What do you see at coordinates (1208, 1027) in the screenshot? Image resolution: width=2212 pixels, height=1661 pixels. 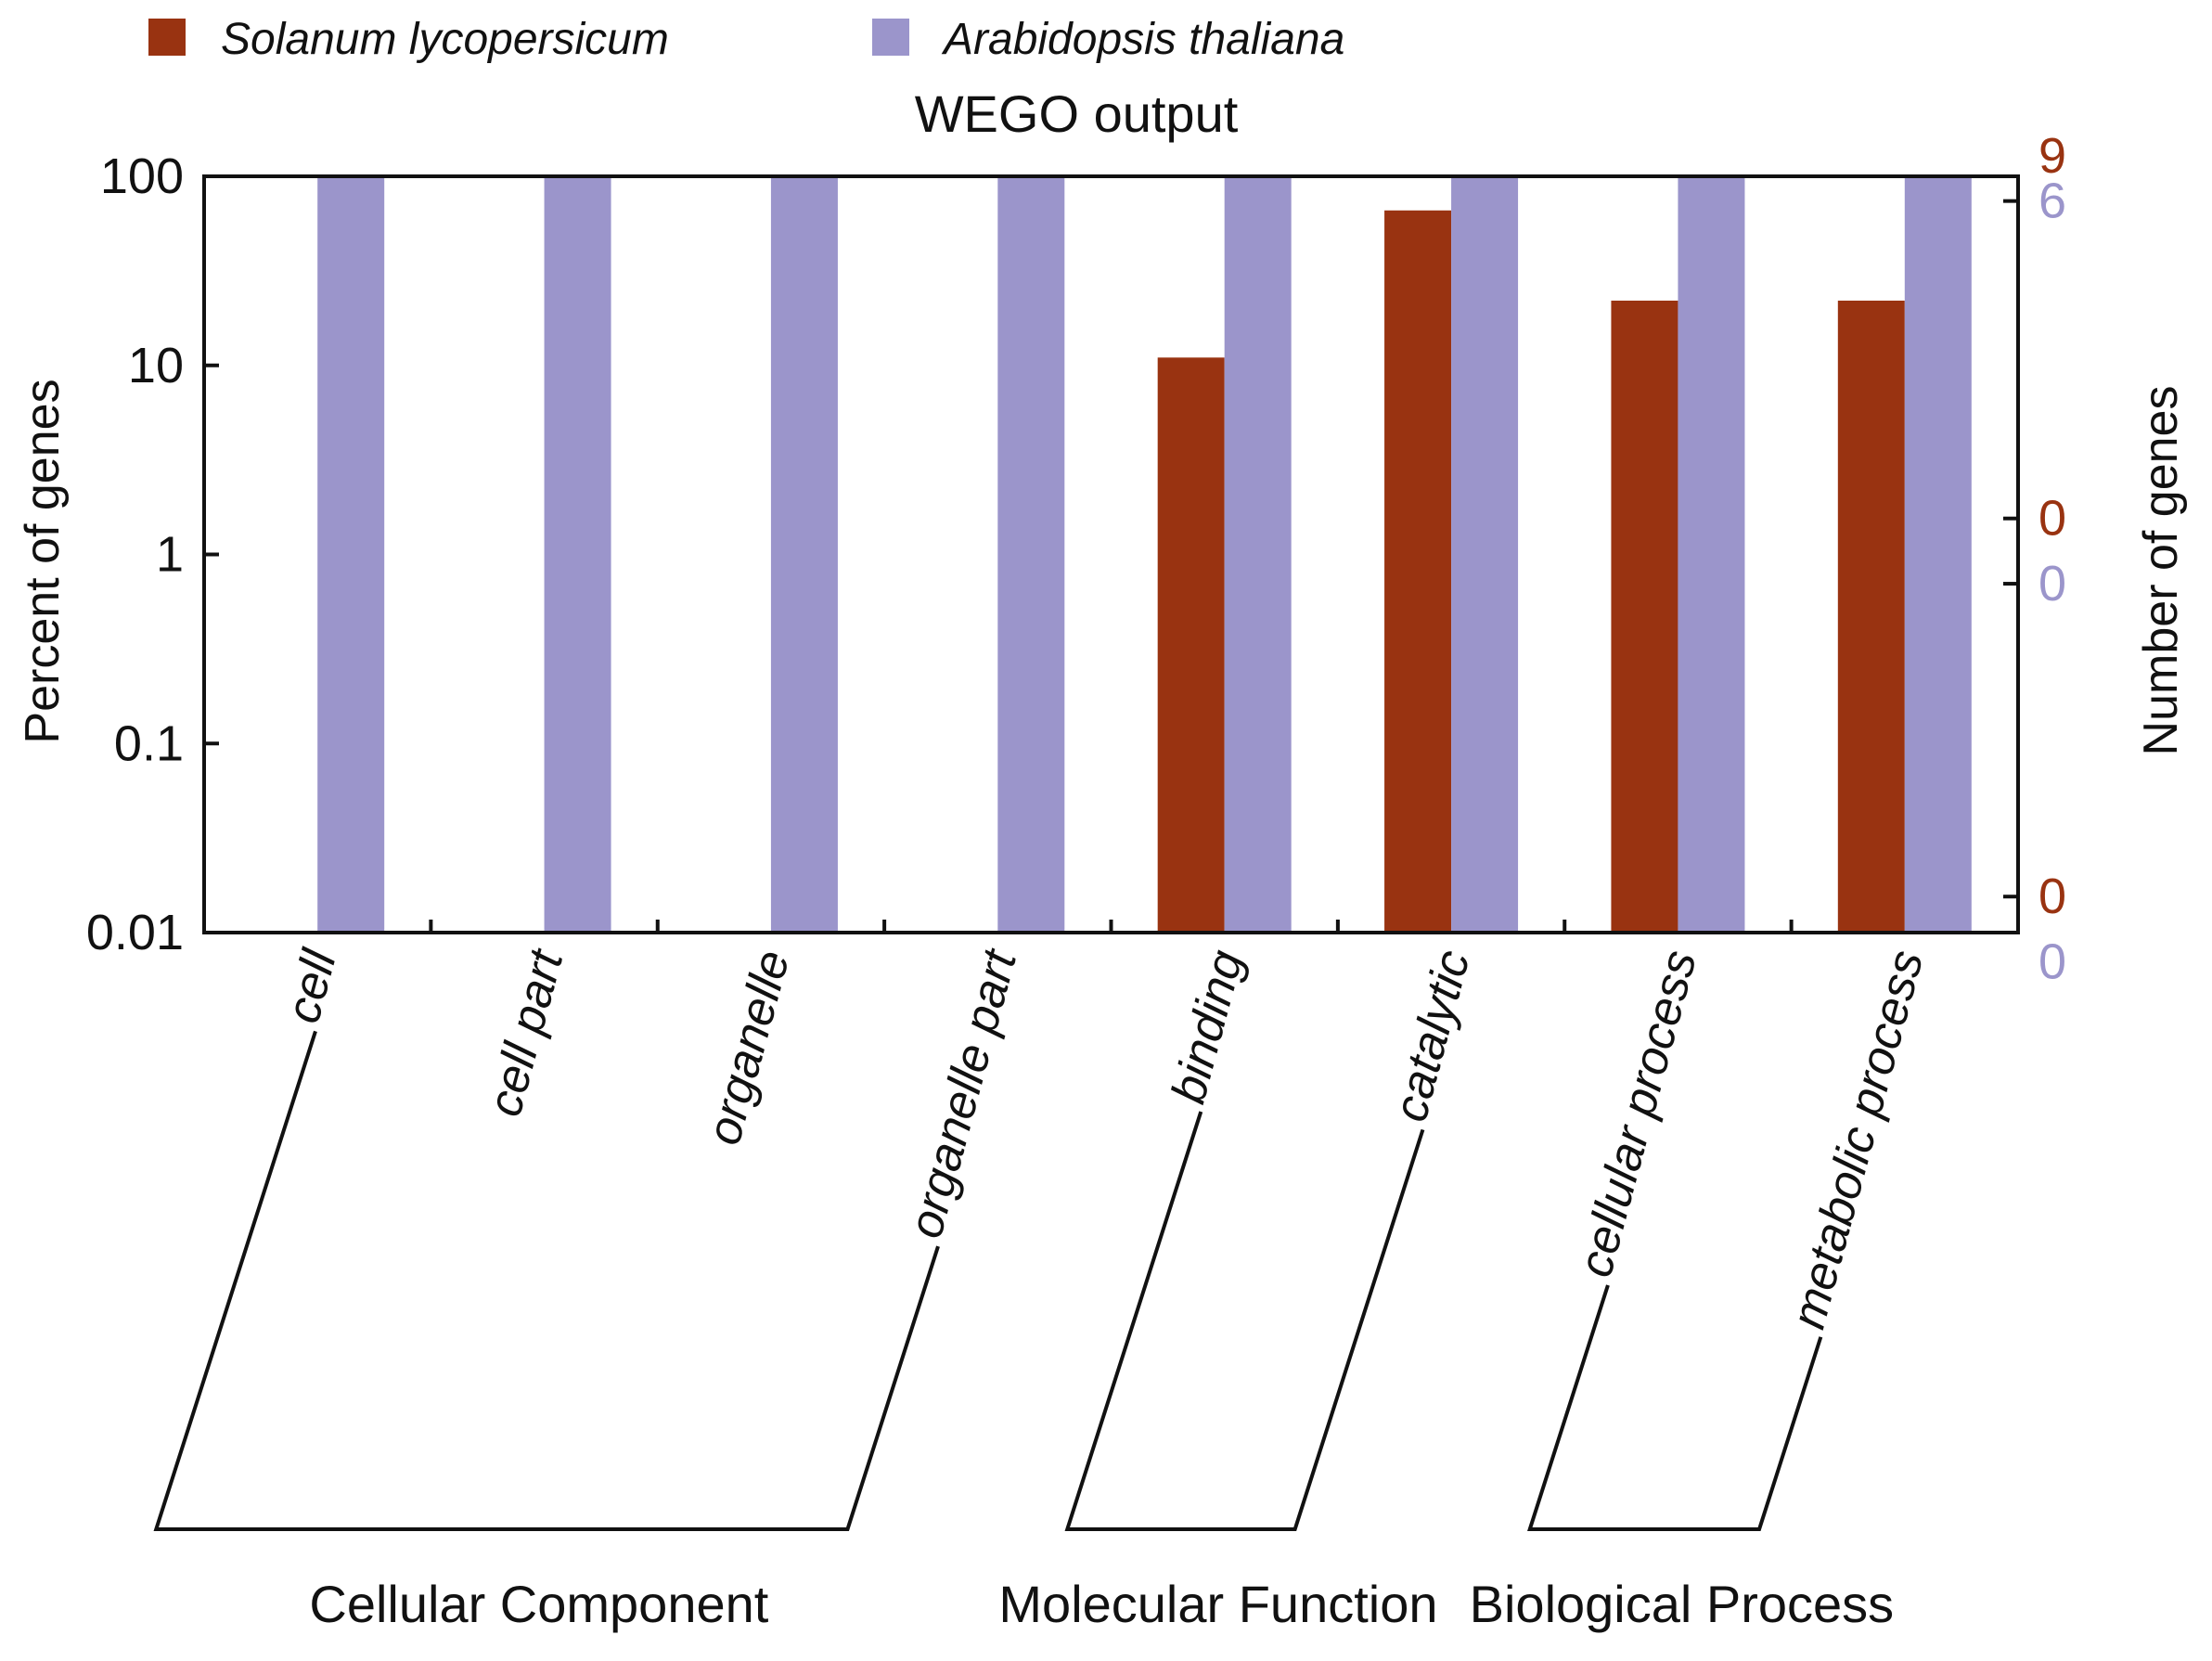 I see `x-category-label-binding: binding` at bounding box center [1208, 1027].